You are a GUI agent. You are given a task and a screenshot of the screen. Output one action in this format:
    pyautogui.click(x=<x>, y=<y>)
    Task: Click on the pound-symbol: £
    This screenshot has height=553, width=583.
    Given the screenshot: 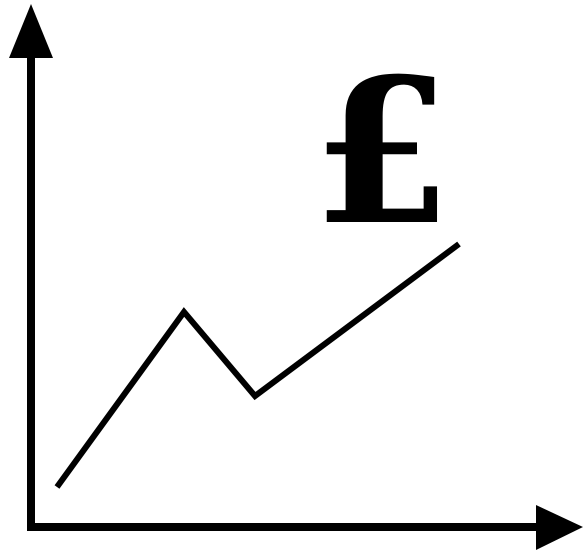 What is the action you would take?
    pyautogui.click(x=381, y=152)
    